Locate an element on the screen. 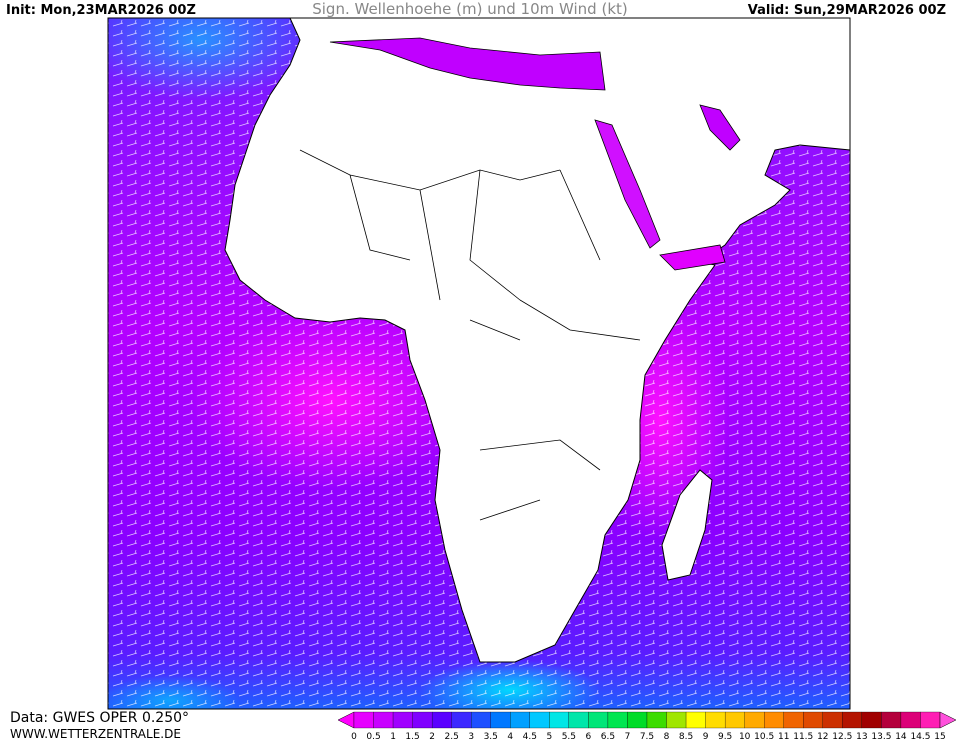  legend-label: 14.5 is located at coordinates (920, 736).